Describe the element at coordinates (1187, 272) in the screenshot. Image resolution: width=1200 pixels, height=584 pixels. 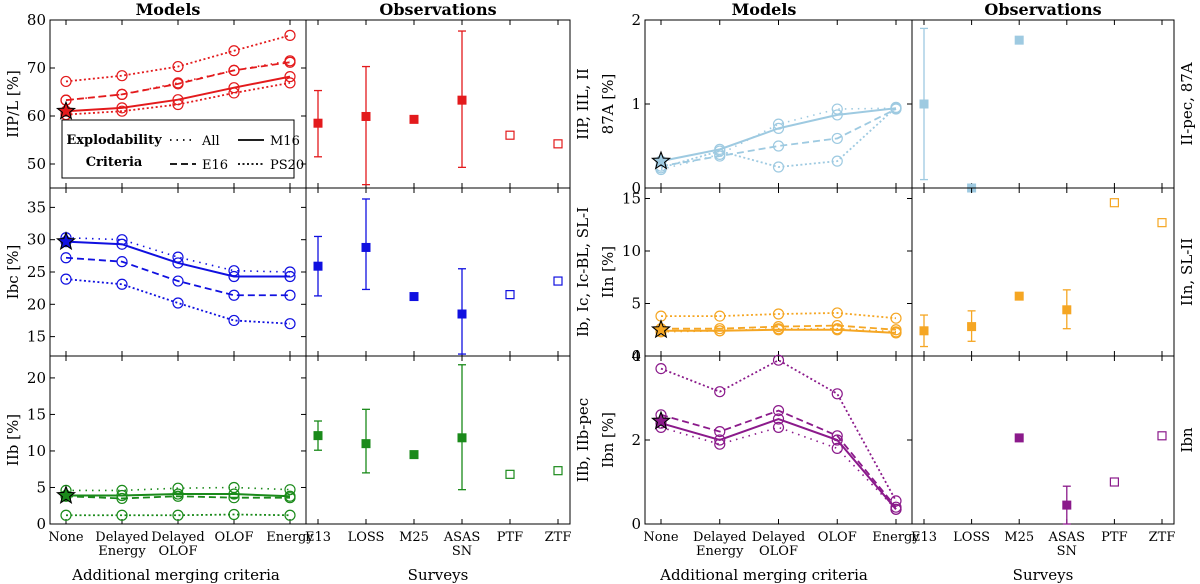
I see `observation-class-label: IIn, SL-II` at that location.